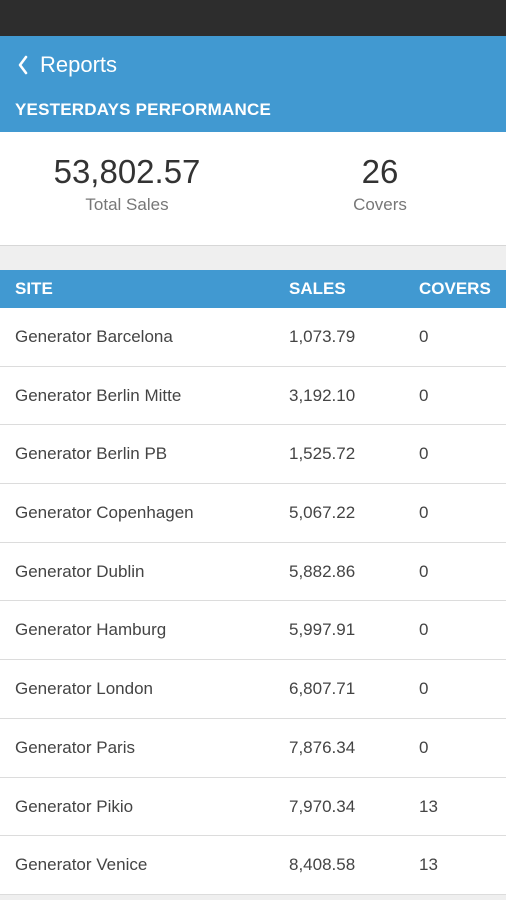  I want to click on performance-summary: 53,802.57 Total Sales 26 Covers, so click(253, 189).